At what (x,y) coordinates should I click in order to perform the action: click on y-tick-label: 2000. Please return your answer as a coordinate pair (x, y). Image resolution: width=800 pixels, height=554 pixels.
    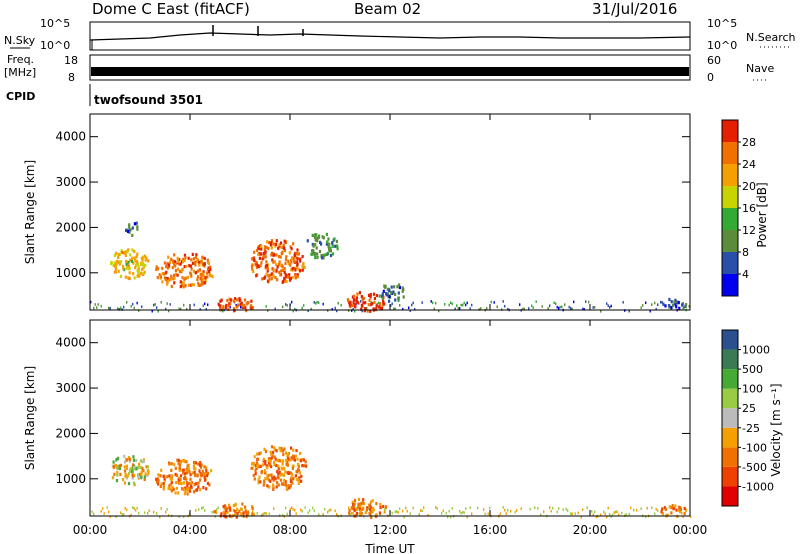
    Looking at the image, I should click on (70, 433).